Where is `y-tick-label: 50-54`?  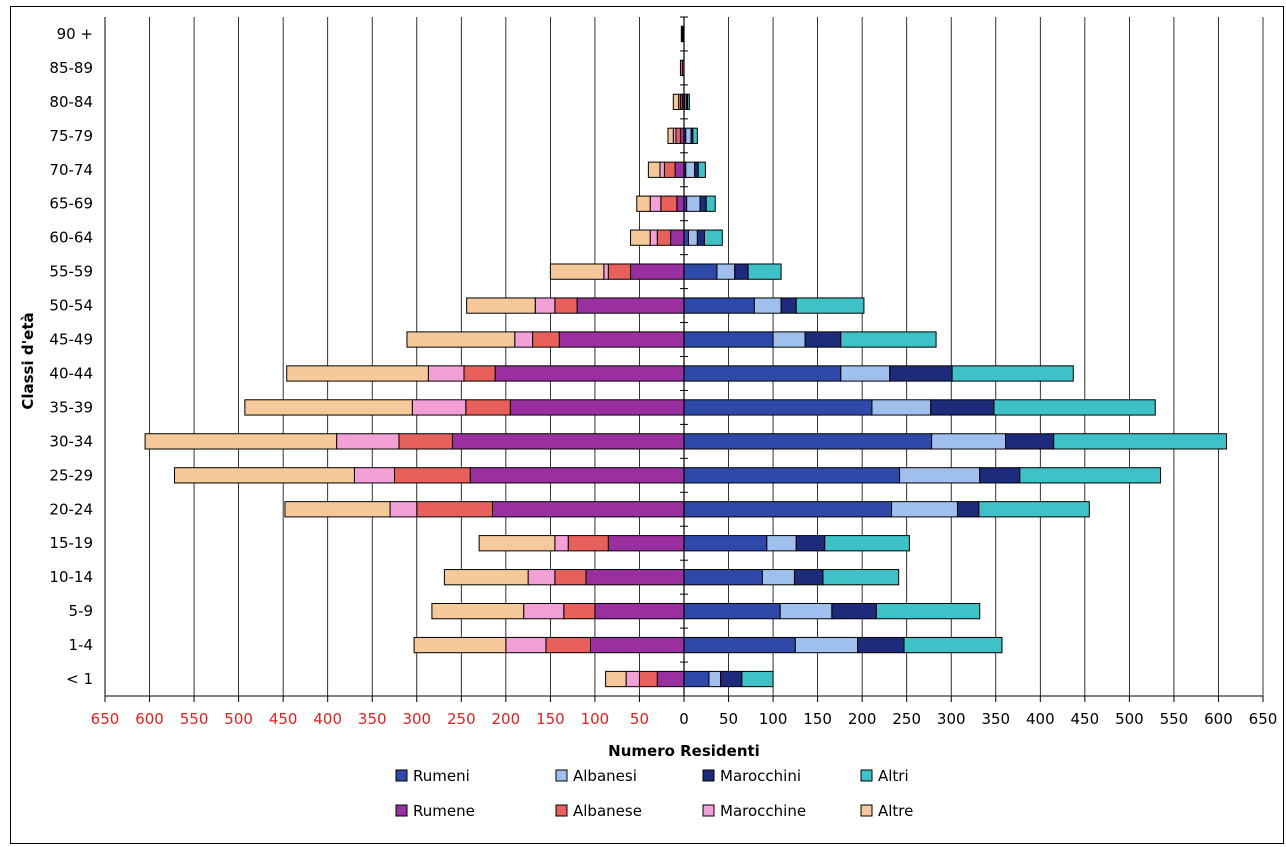
y-tick-label: 50-54 is located at coordinates (71, 306).